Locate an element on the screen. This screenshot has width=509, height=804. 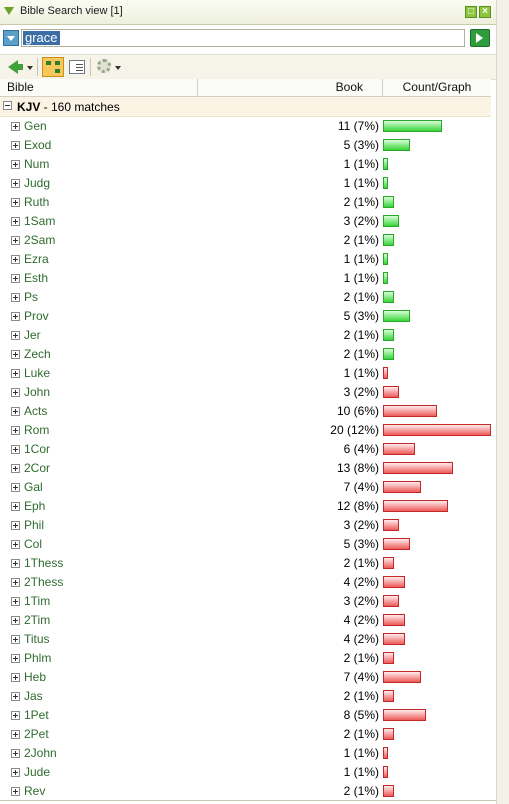
result-row-ruth: Ruth 2 (1%) is located at coordinates (245, 202).